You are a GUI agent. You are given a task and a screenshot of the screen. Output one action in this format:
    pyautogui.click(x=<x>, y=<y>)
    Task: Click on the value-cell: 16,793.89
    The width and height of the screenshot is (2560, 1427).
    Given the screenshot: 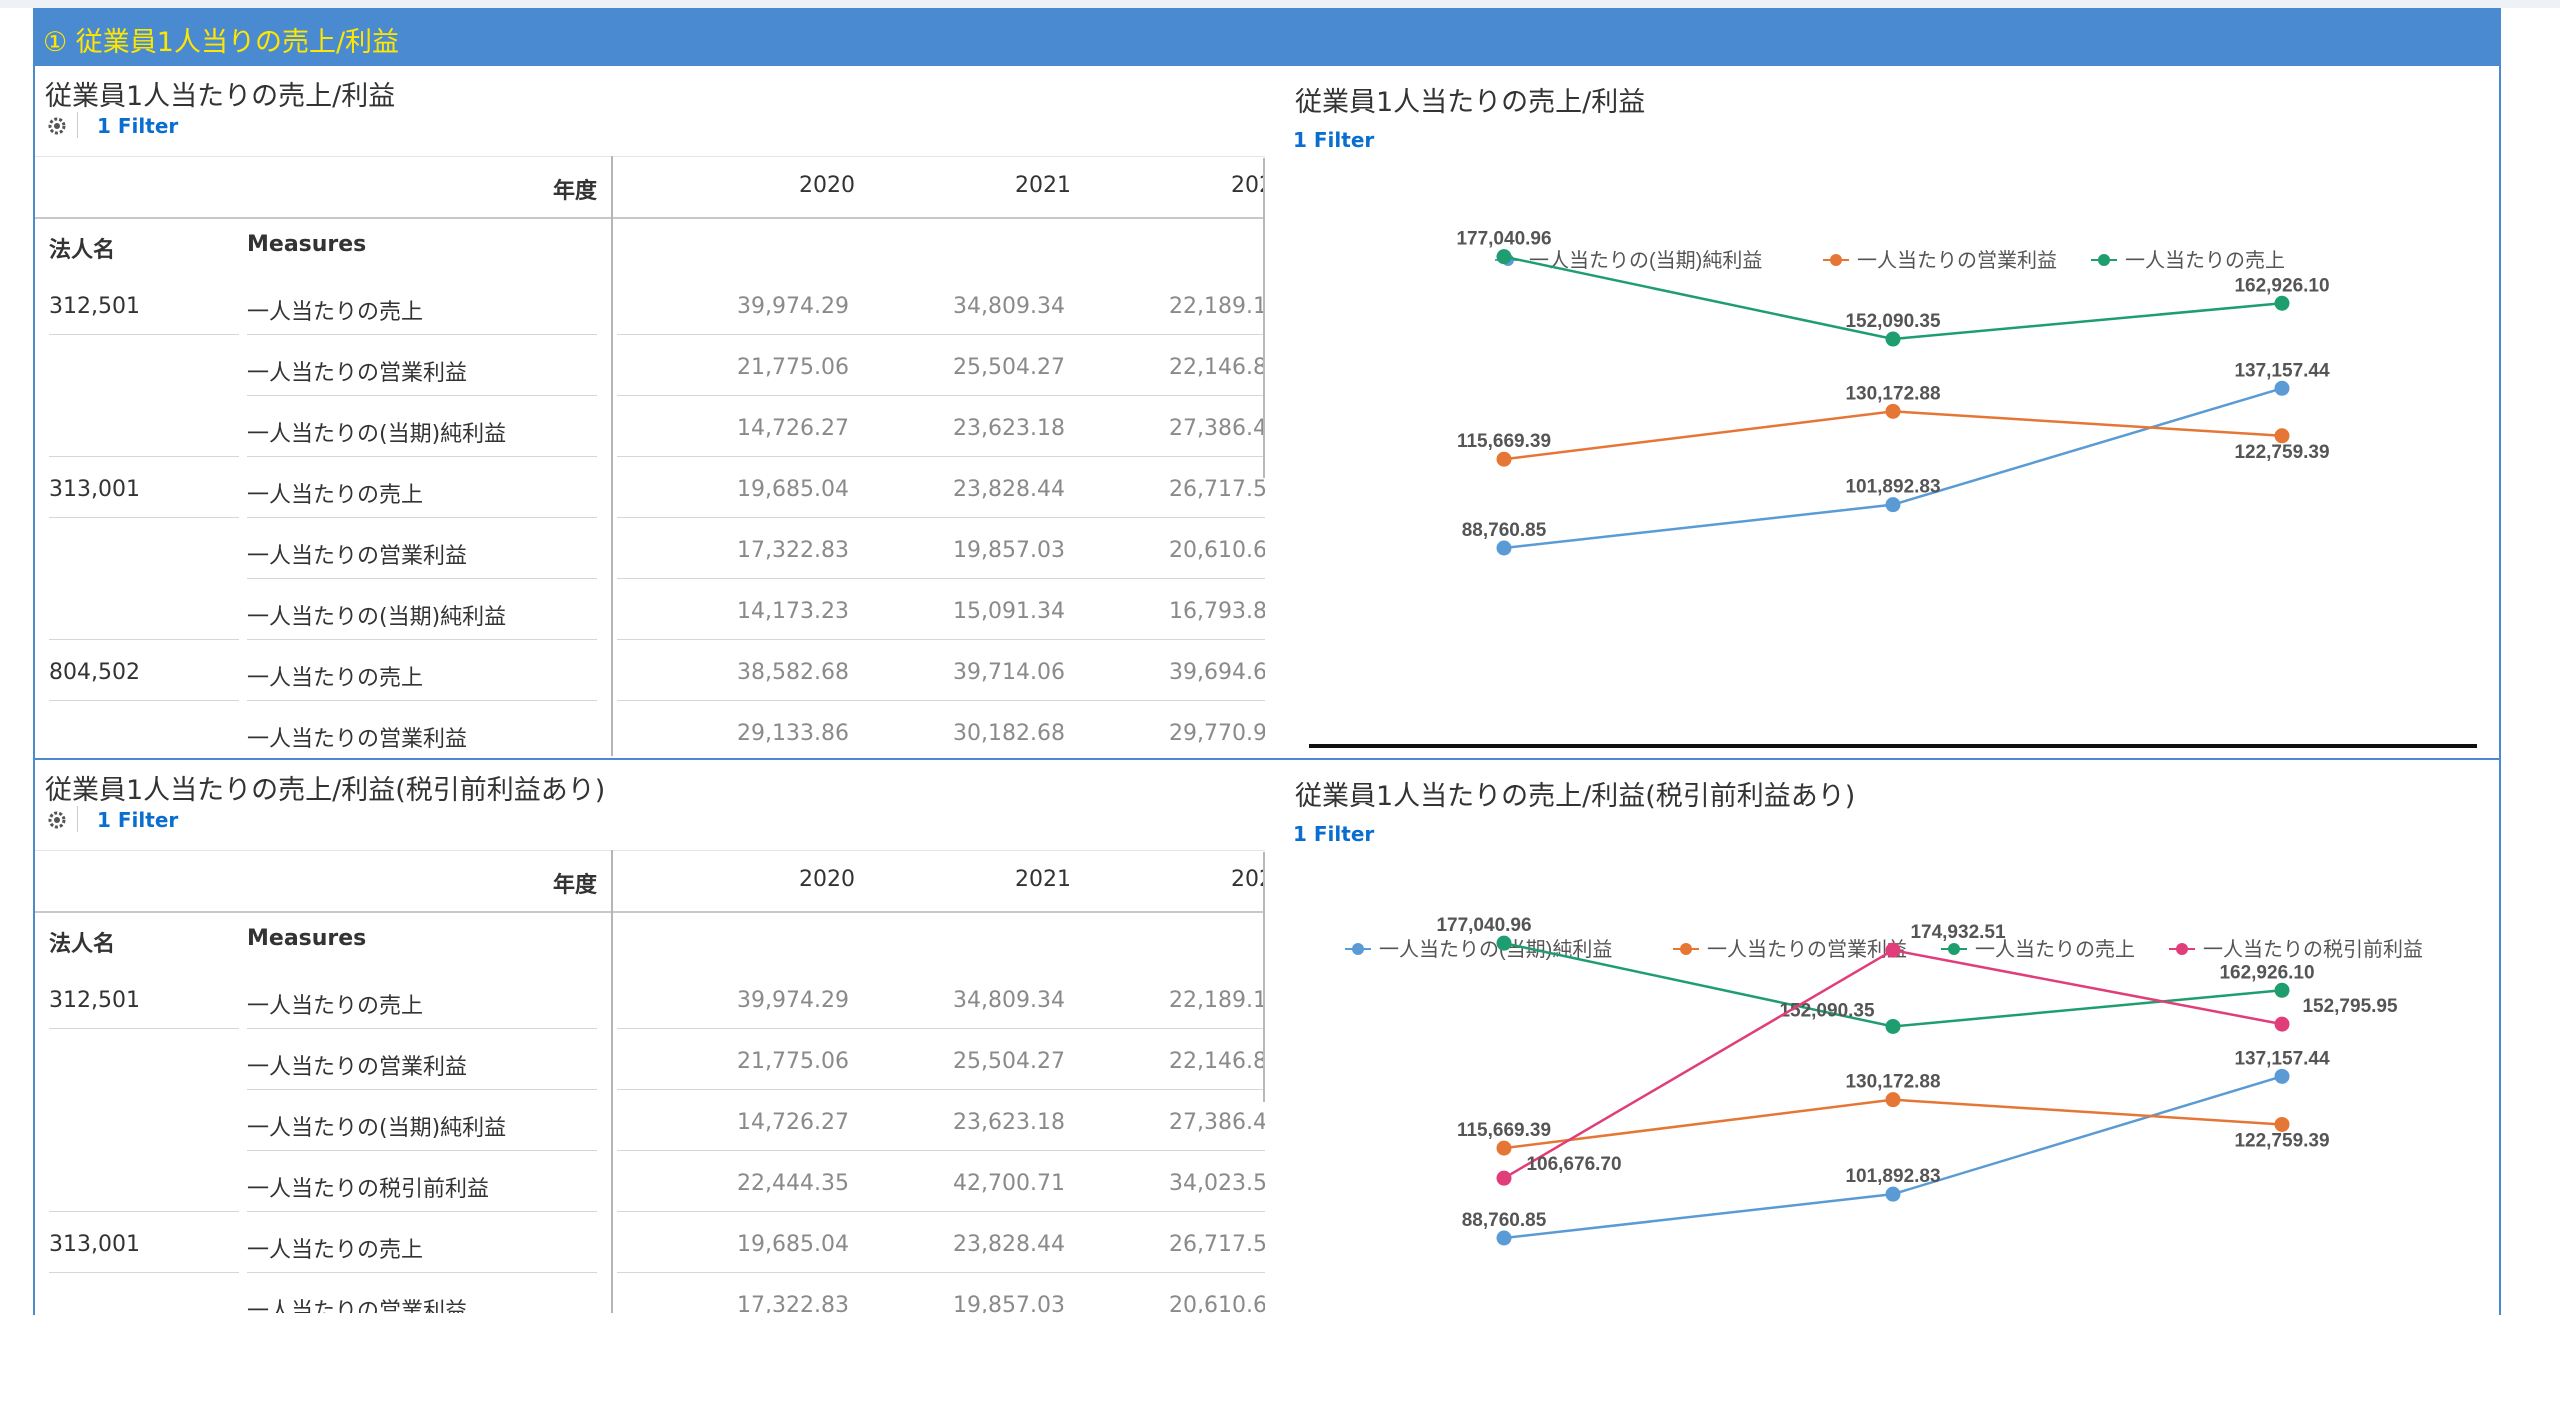 What is the action you would take?
    pyautogui.click(x=1217, y=611)
    